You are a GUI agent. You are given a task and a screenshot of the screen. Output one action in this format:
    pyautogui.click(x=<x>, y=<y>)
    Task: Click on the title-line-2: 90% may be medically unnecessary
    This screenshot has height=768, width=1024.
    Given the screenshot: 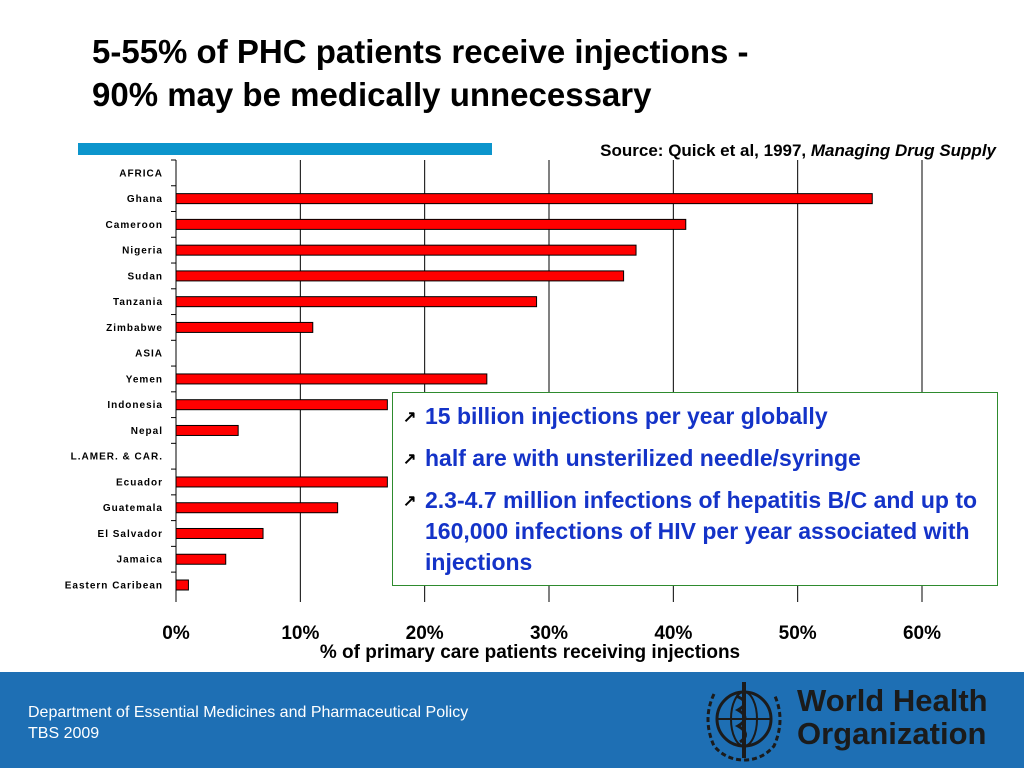 What is the action you would take?
    pyautogui.click(x=372, y=94)
    